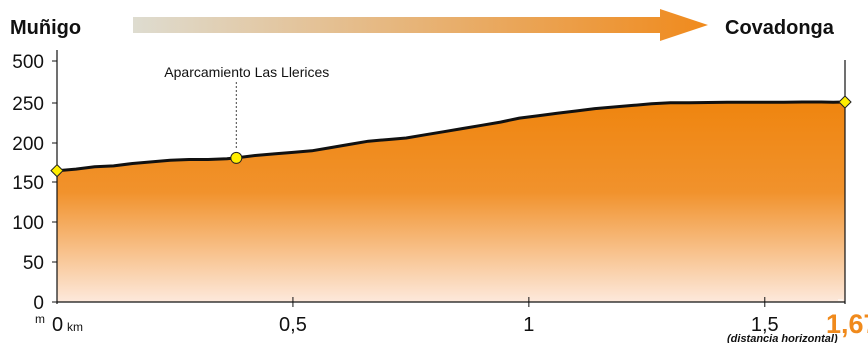 The width and height of the screenshot is (868, 343). I want to click on end-point-marker, so click(845, 102).